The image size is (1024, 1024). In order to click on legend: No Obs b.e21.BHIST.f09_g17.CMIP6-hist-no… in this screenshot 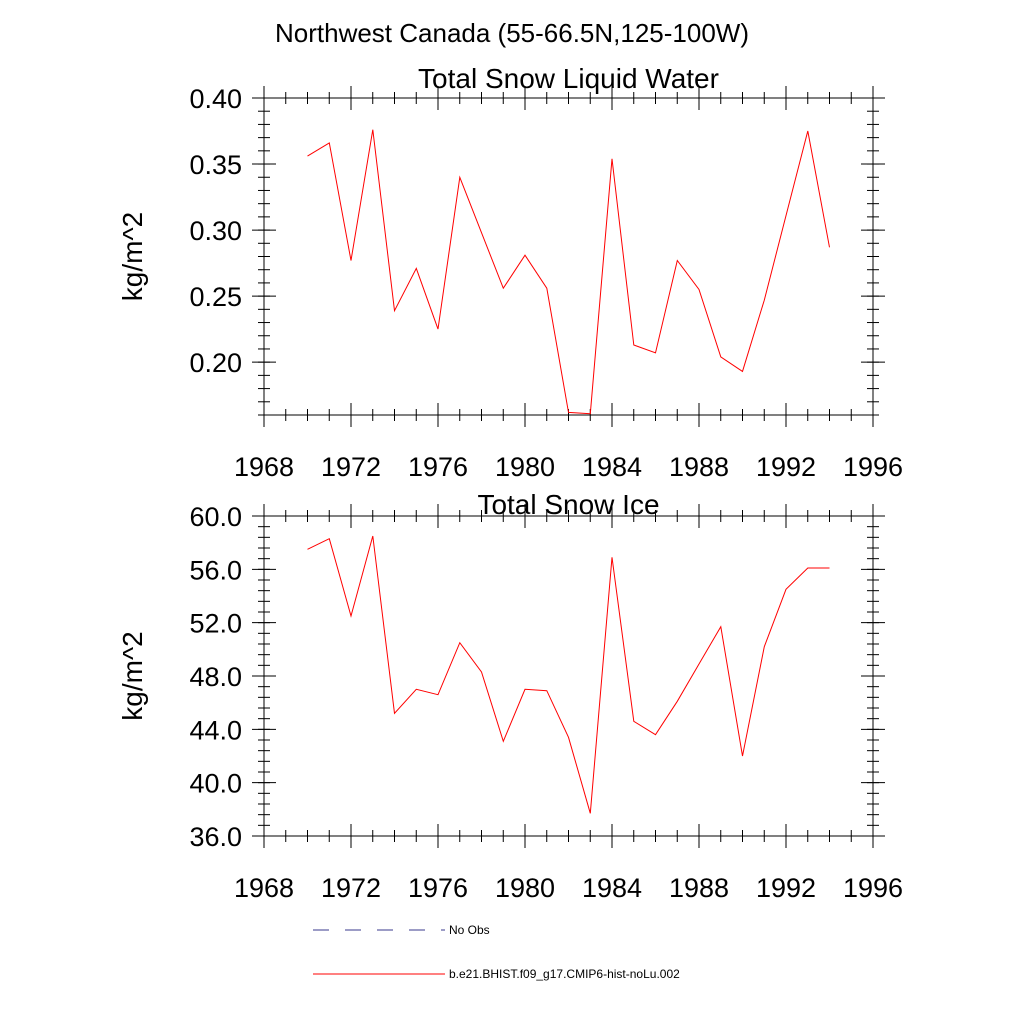, I will do `click(496, 952)`.